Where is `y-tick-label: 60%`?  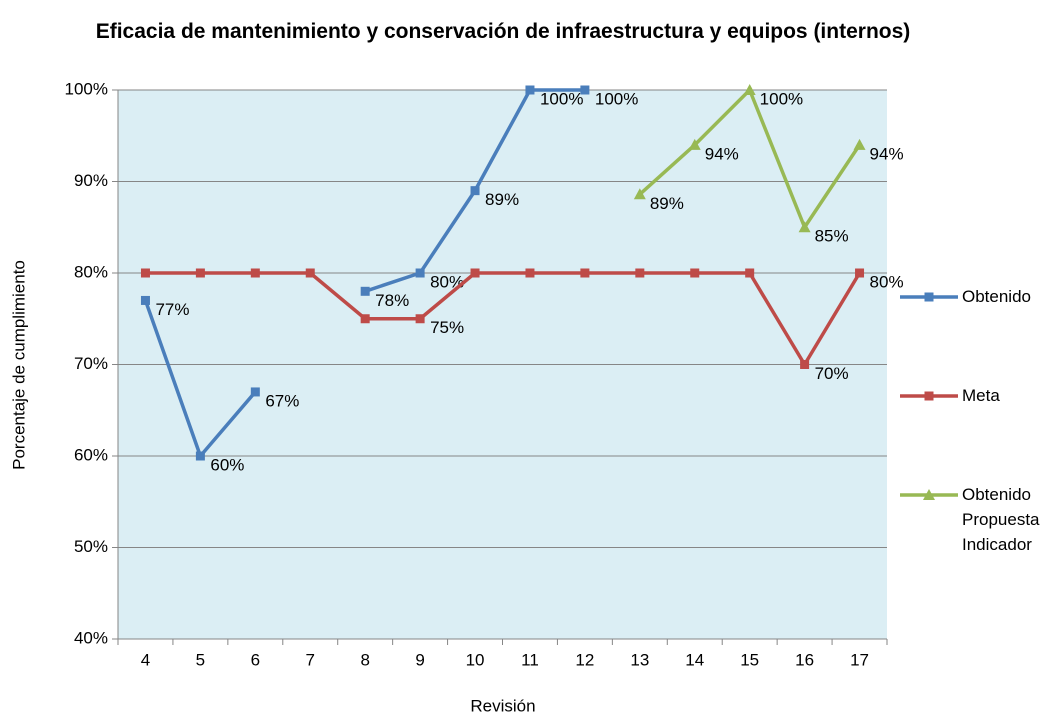 y-tick-label: 60% is located at coordinates (91, 454).